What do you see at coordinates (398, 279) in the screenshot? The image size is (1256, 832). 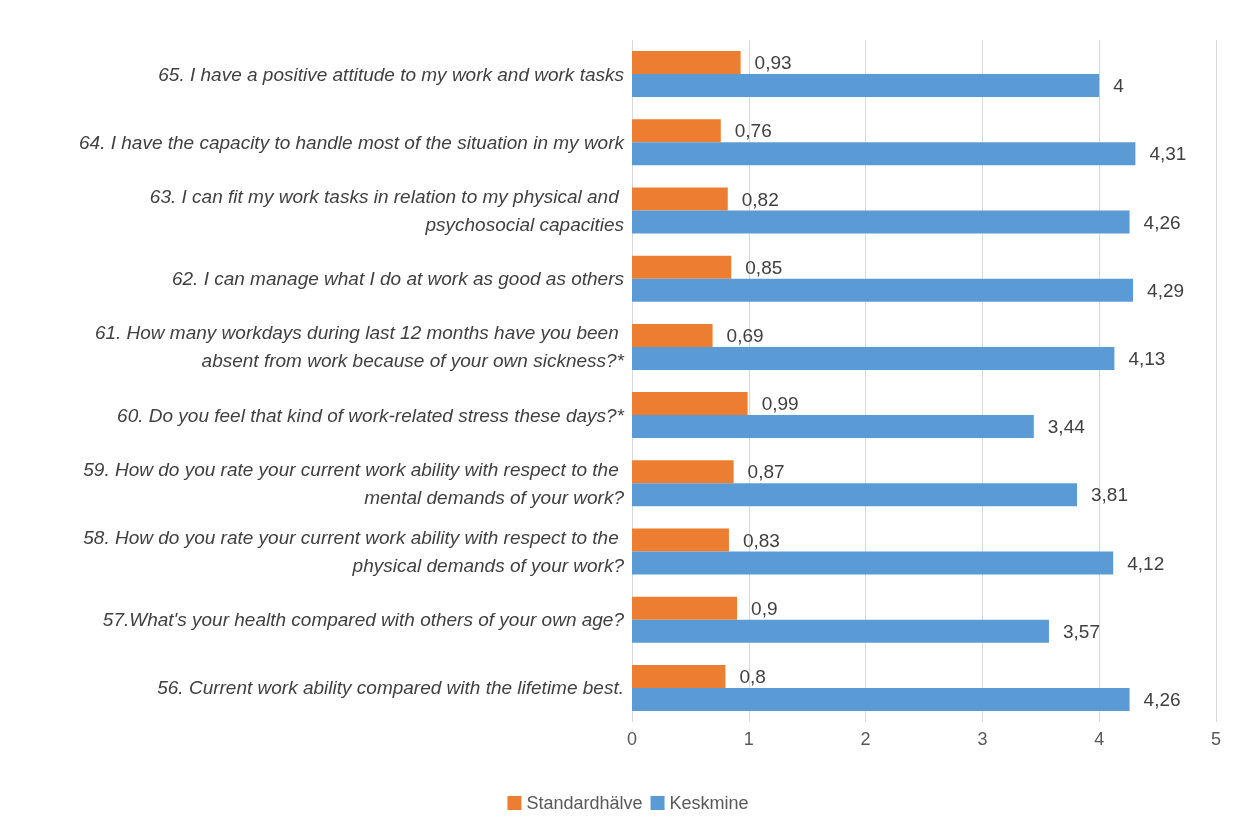 I see `y-tick-label: 62. I can manage what I do at work as good as others` at bounding box center [398, 279].